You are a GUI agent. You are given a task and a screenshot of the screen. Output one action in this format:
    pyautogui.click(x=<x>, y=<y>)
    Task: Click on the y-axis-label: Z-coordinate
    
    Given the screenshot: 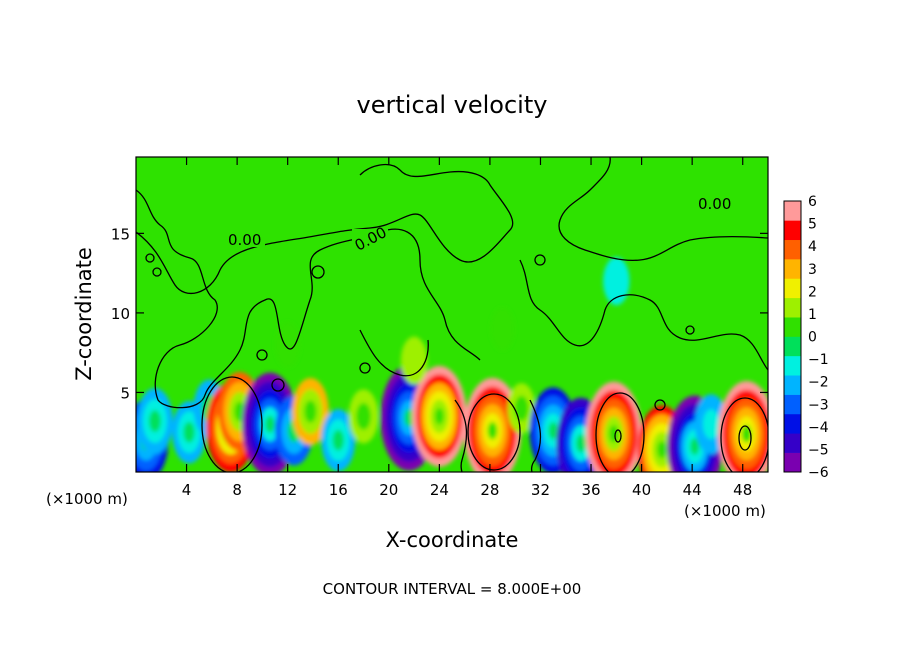 What is the action you would take?
    pyautogui.click(x=84, y=314)
    